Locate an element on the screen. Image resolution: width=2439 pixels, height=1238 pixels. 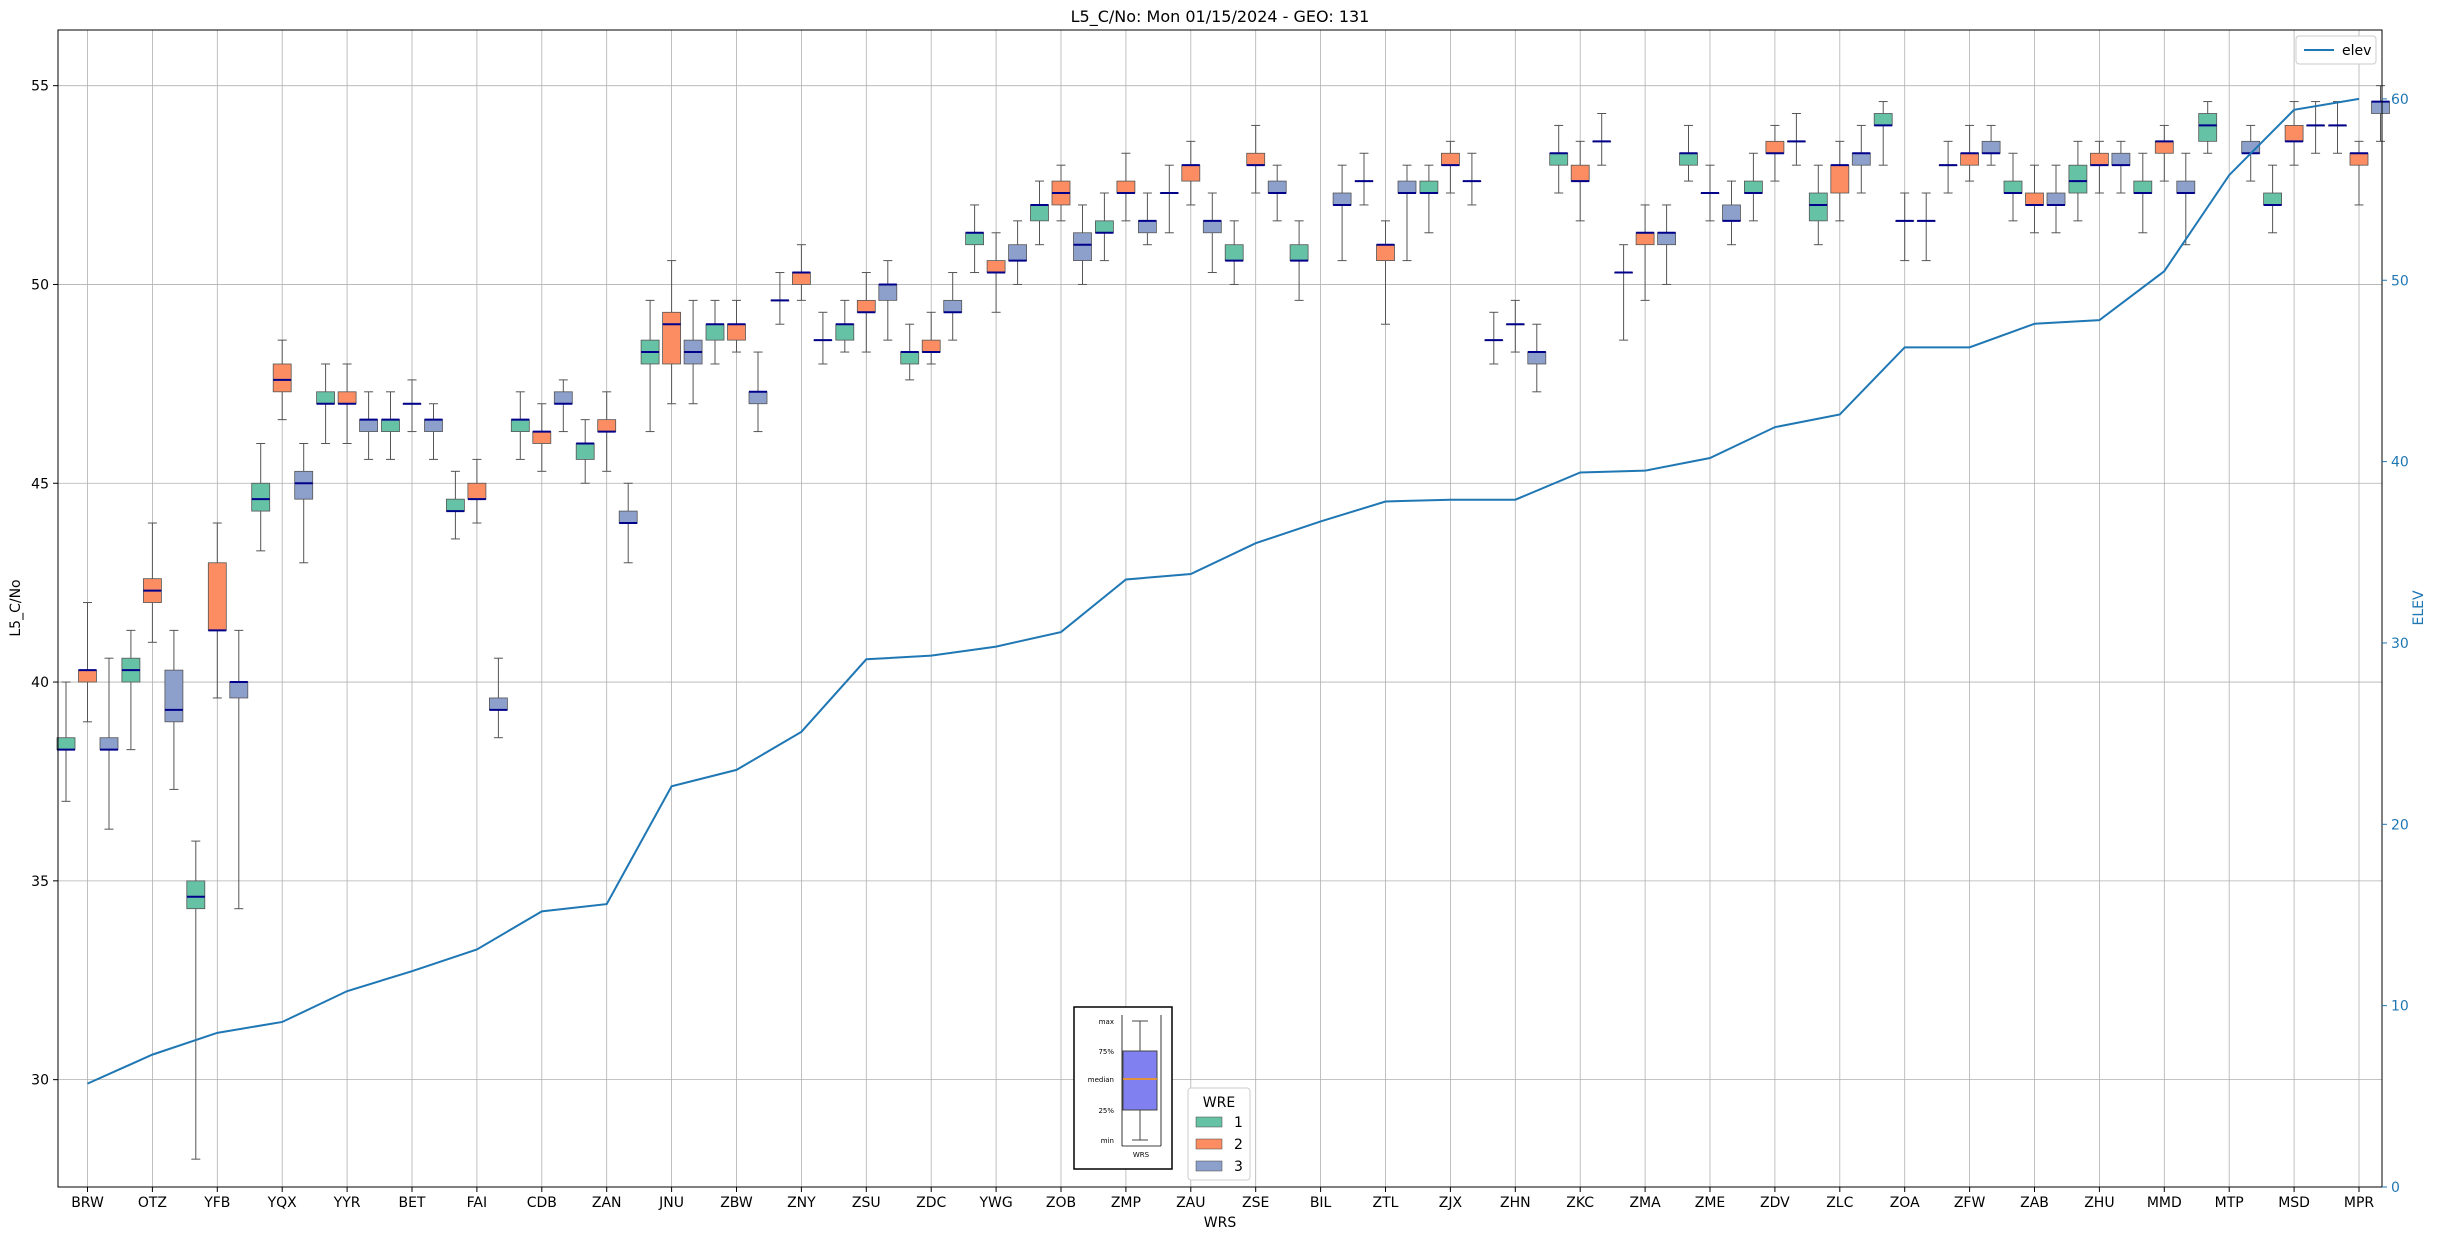
box-wre-1-ZFW is located at coordinates (1948, 167).